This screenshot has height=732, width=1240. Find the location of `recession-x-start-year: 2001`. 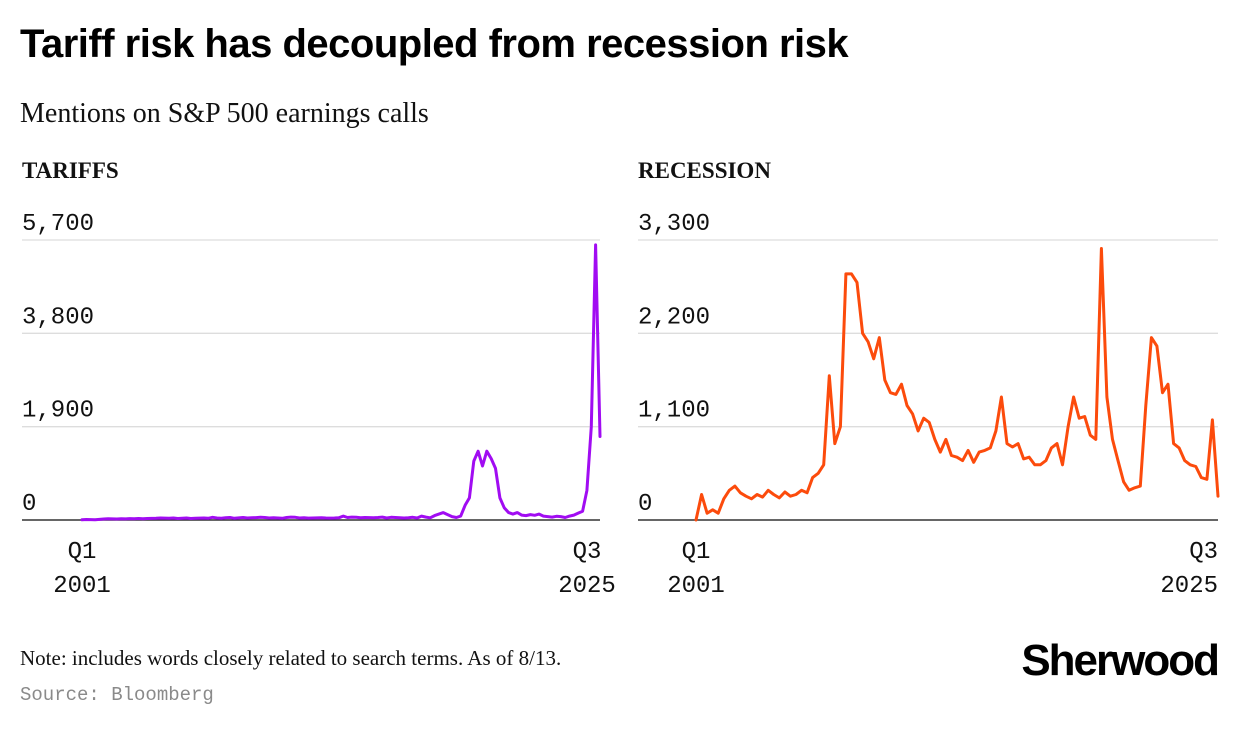

recession-x-start-year: 2001 is located at coordinates (696, 586).